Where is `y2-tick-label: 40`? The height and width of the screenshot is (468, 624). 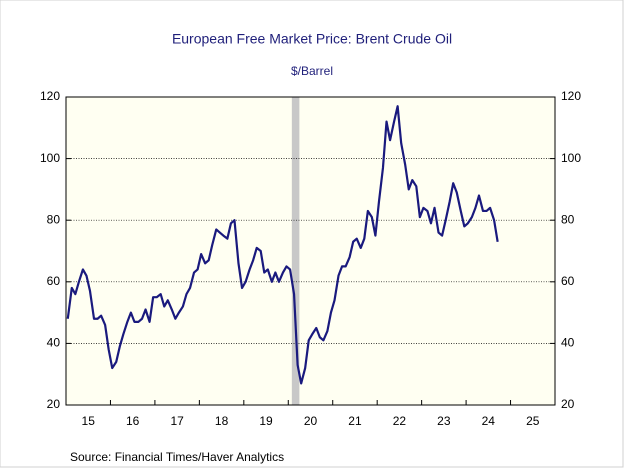
y2-tick-label: 40 is located at coordinates (568, 343).